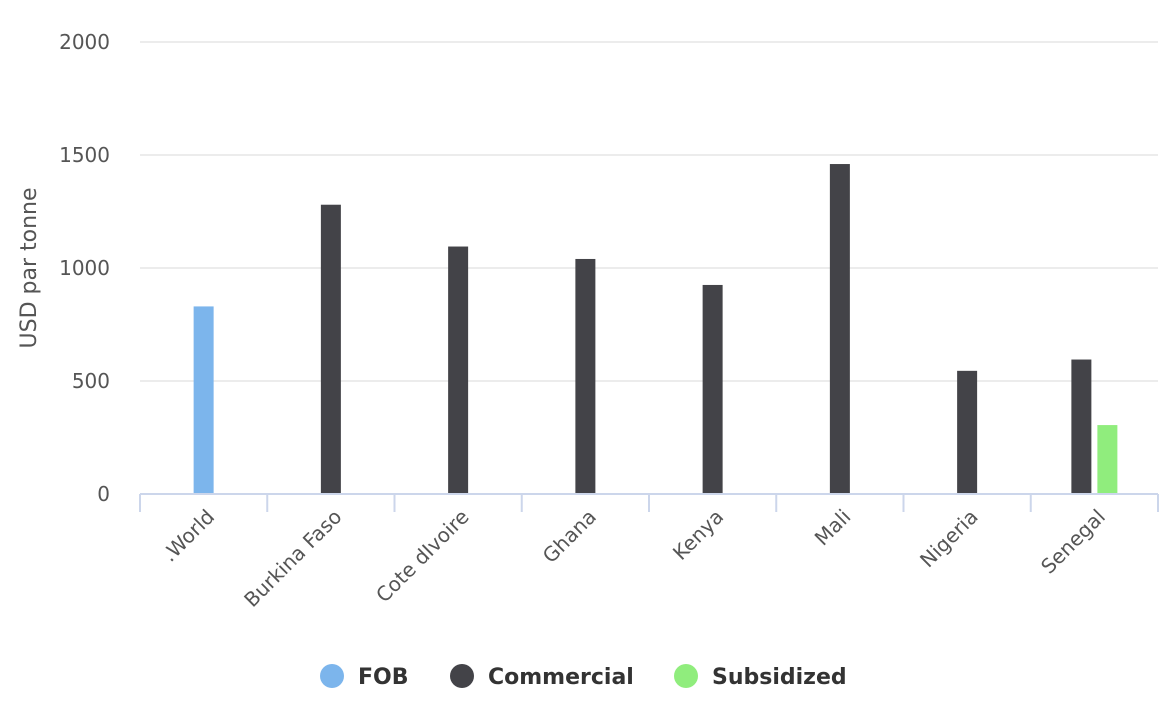  What do you see at coordinates (188, 536) in the screenshot?
I see `x-tick-label: .World` at bounding box center [188, 536].